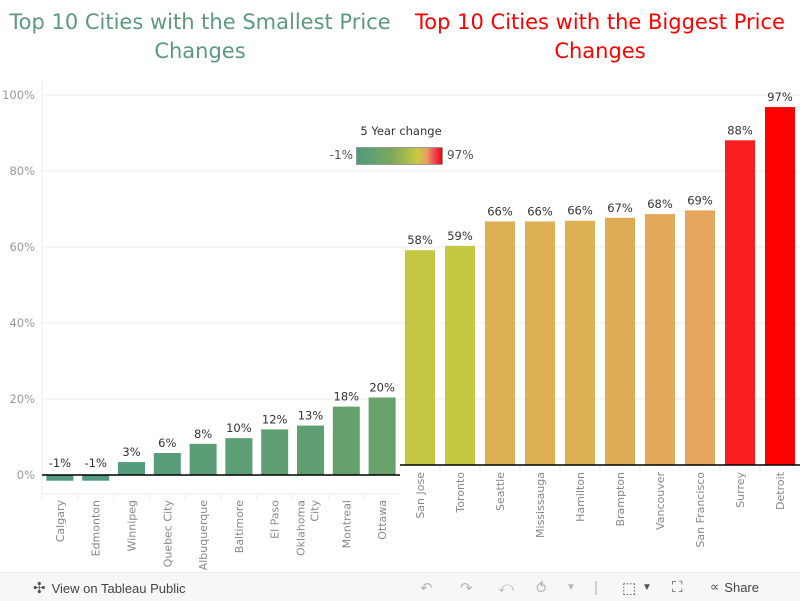  I want to click on data-label: 88%, so click(740, 130).